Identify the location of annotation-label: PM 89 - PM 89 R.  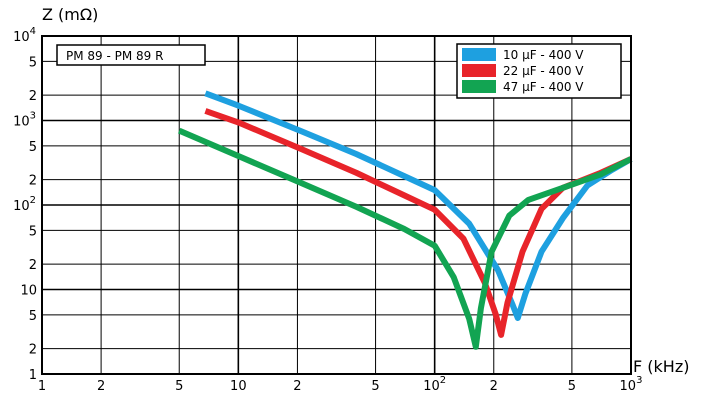
(114, 56).